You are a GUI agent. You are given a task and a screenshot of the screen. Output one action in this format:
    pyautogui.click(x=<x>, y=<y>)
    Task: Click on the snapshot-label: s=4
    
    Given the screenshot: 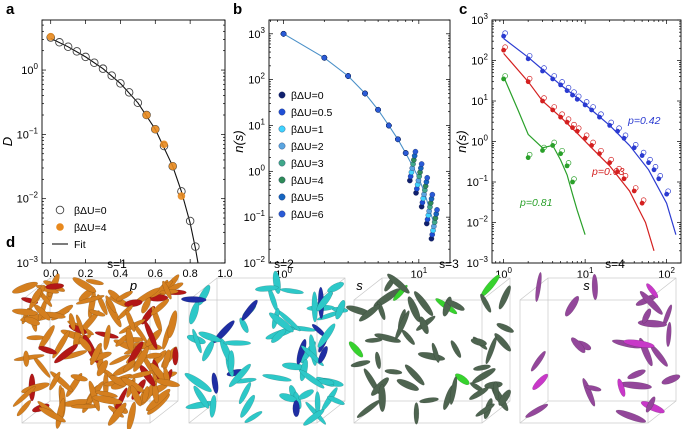 What is the action you would take?
    pyautogui.click(x=615, y=264)
    